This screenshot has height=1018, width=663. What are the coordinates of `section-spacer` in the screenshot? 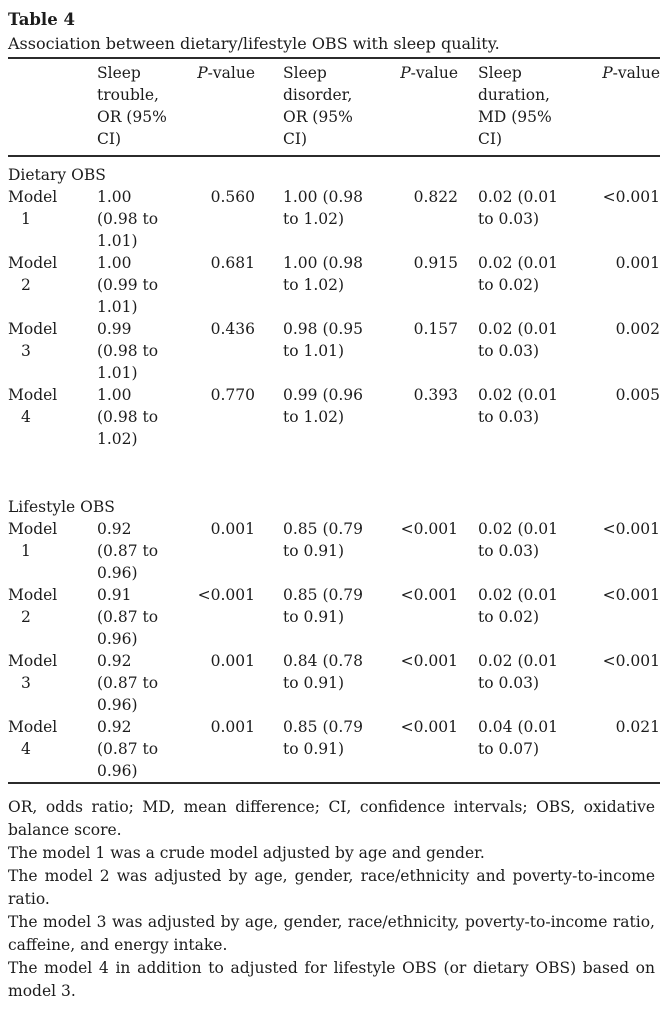 It's located at (334, 473).